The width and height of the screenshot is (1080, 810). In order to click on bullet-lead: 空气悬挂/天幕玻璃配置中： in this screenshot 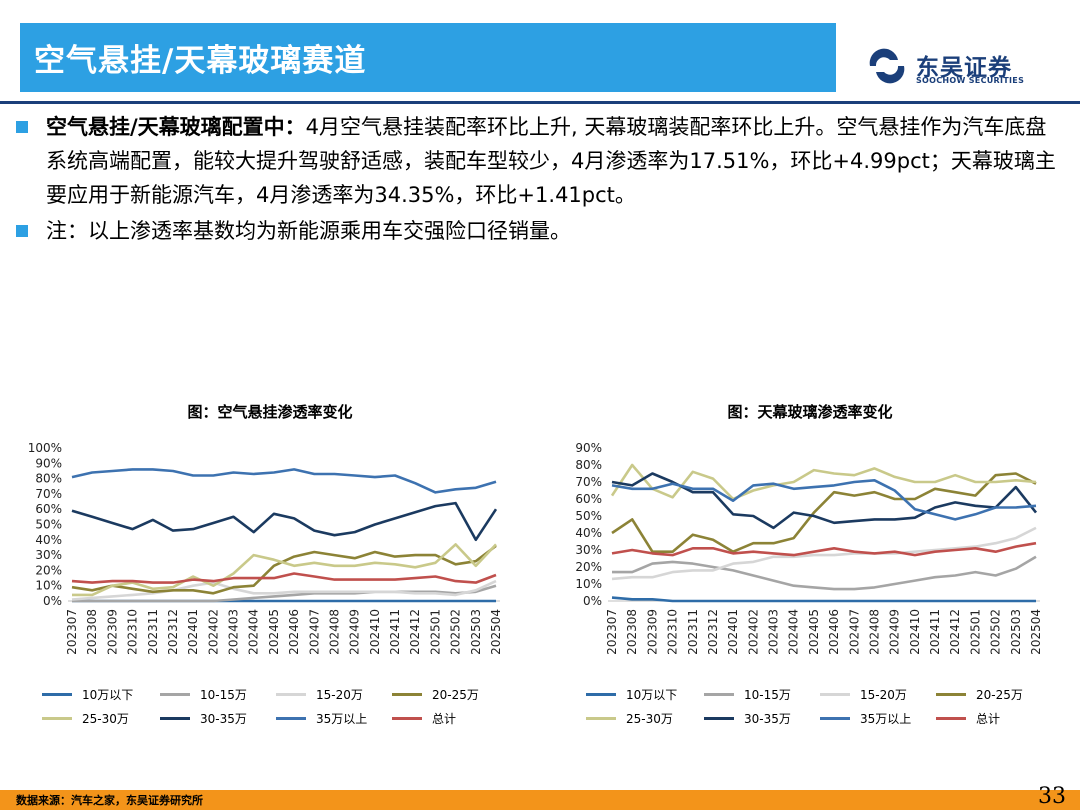, I will do `click(176, 127)`.